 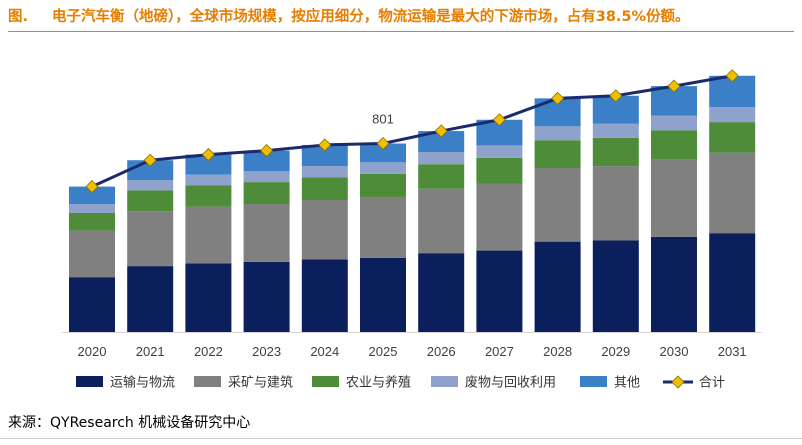 What do you see at coordinates (674, 351) in the screenshot?
I see `x-tick-2030: 2030` at bounding box center [674, 351].